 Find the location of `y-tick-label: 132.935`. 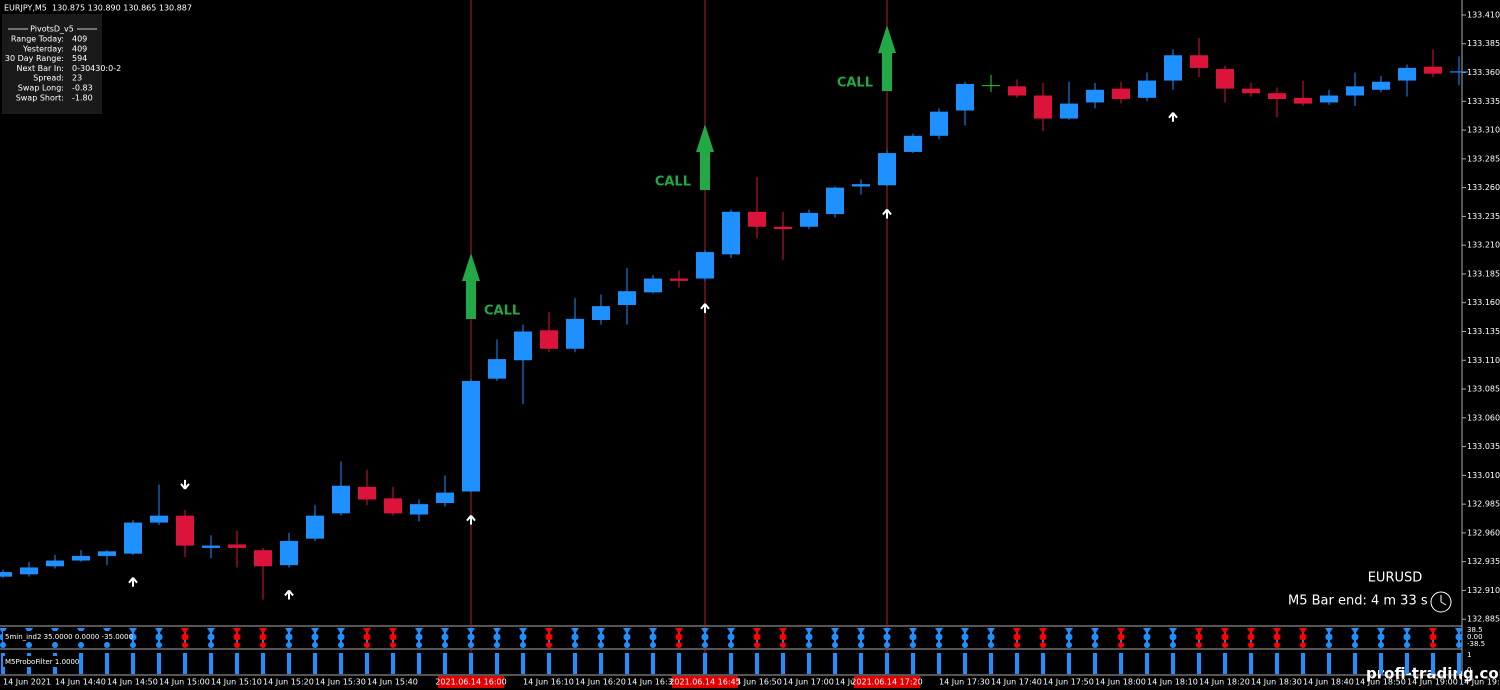

y-tick-label: 132.935 is located at coordinates (1483, 561).